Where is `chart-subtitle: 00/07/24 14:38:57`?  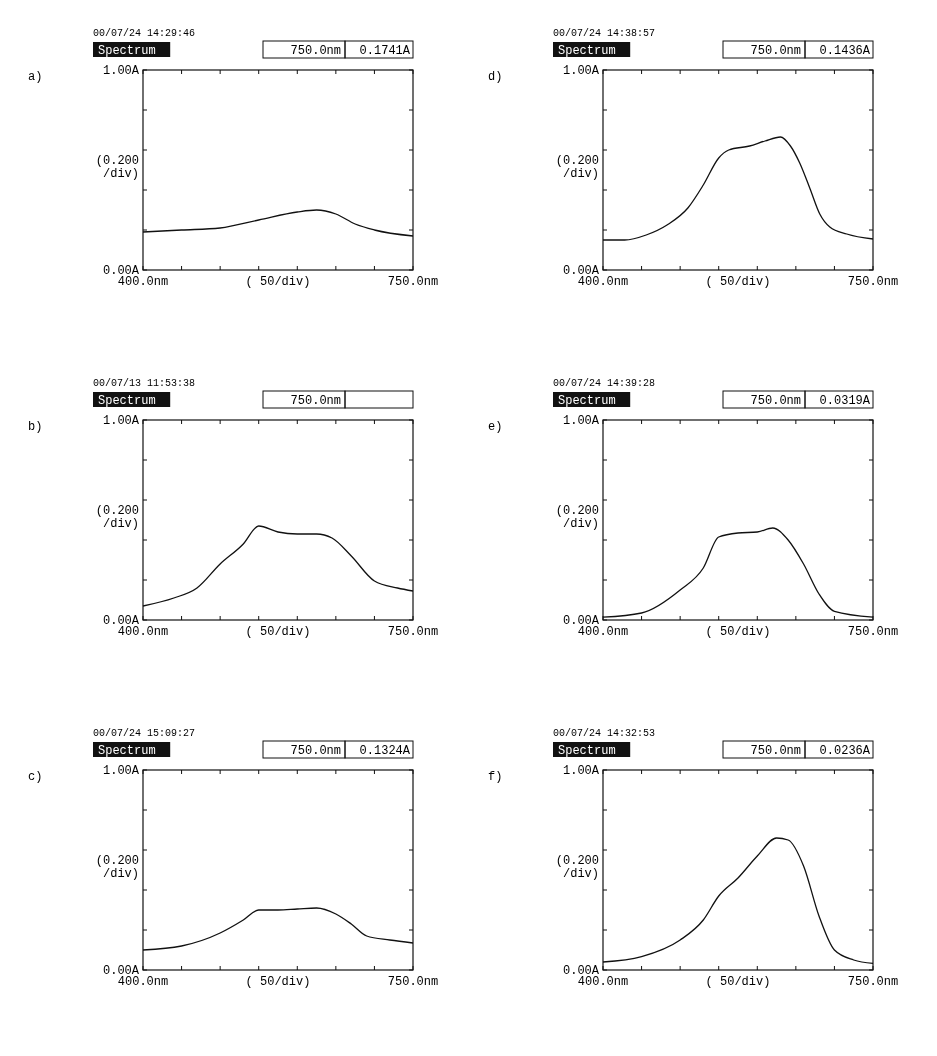 chart-subtitle: 00/07/24 14:38:57 is located at coordinates (604, 33).